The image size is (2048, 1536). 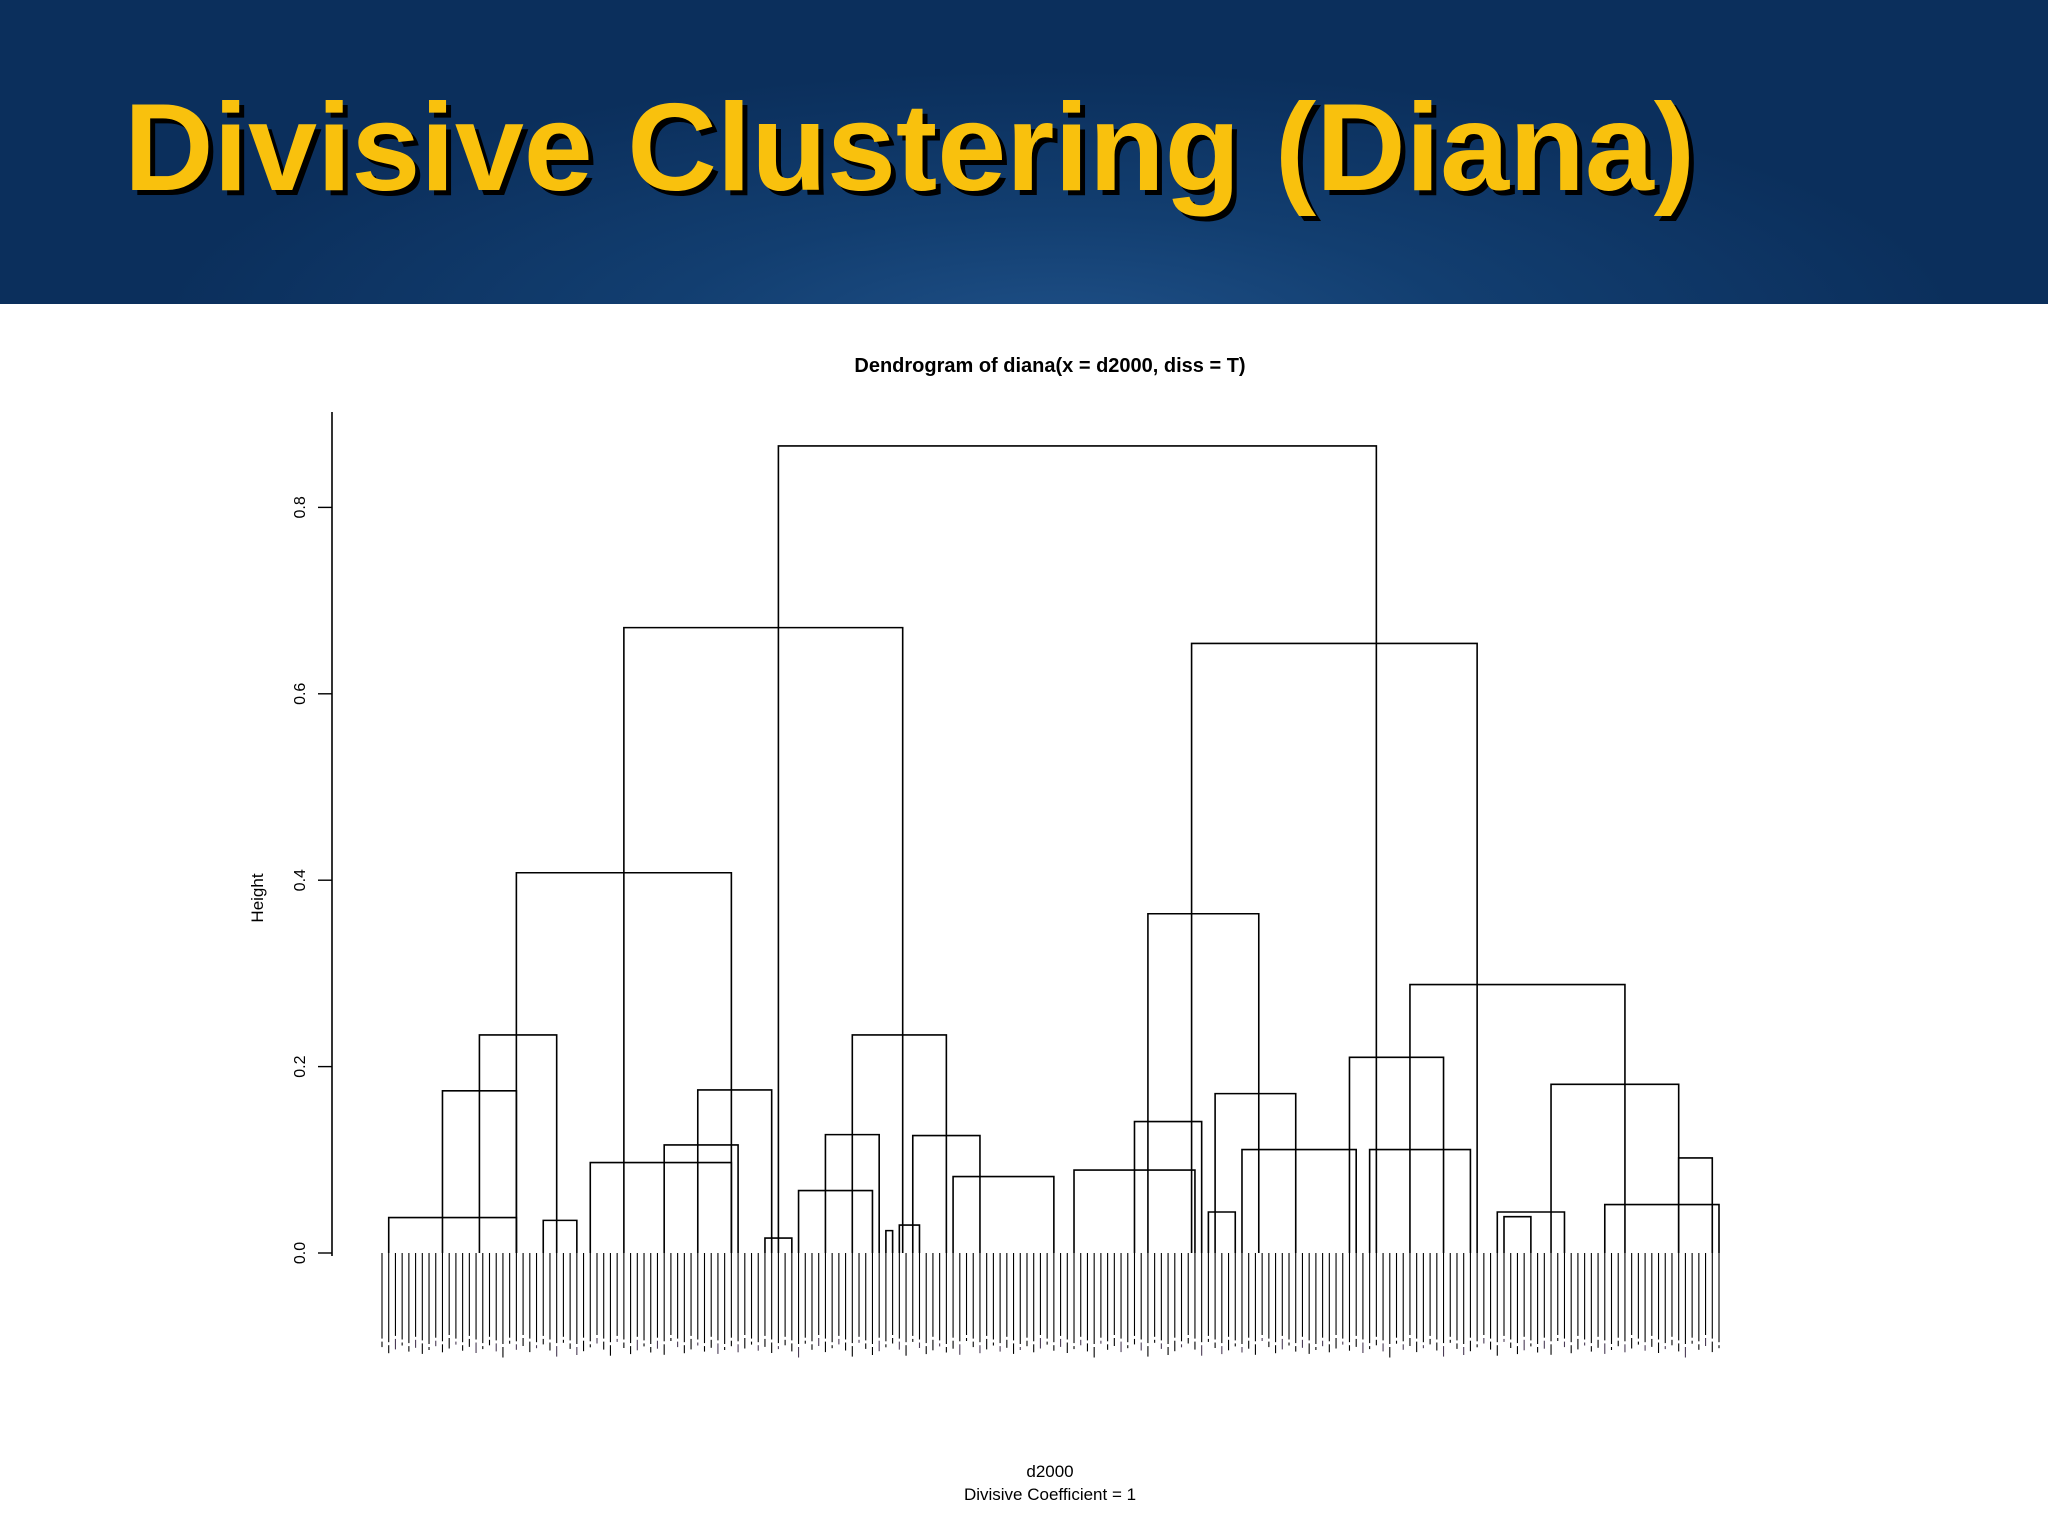 What do you see at coordinates (1050, 1494) in the screenshot?
I see `chart-subtitle: Divisive Coefficient = 1` at bounding box center [1050, 1494].